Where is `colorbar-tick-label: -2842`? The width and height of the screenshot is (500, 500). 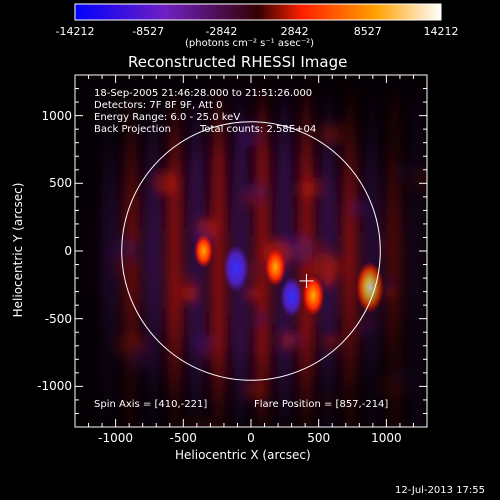 colorbar-tick-label: -2842 is located at coordinates (221, 31).